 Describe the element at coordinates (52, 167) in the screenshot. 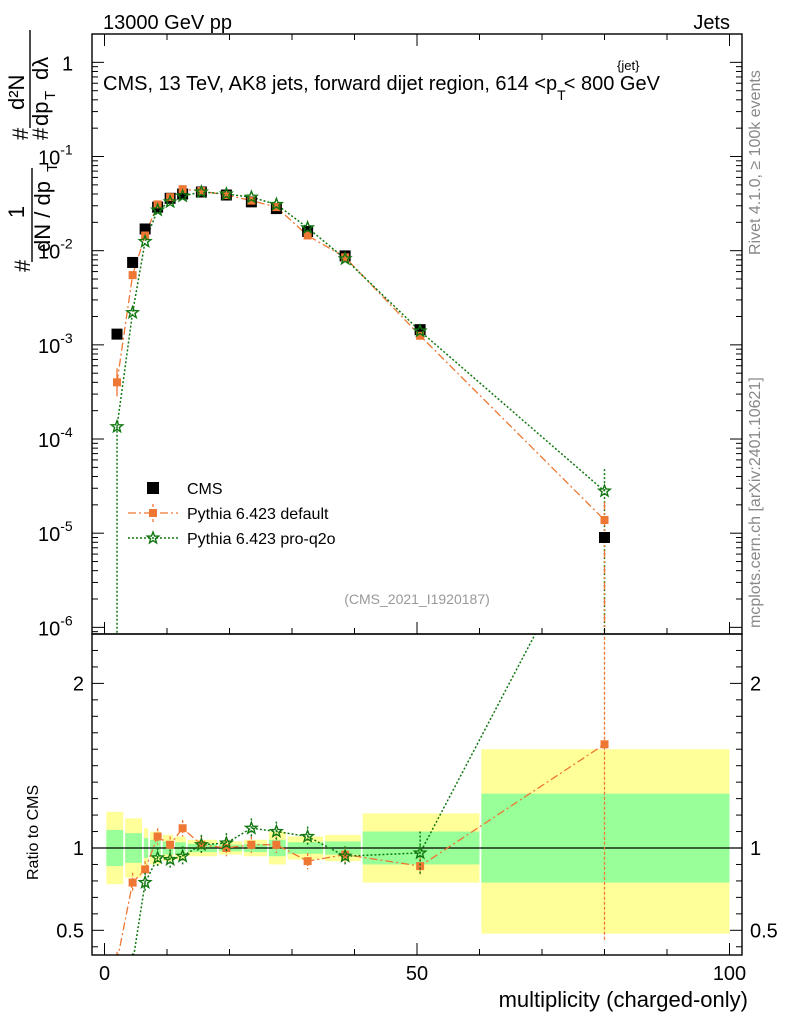

I see `ylabel-outer-den-sub: T` at that location.